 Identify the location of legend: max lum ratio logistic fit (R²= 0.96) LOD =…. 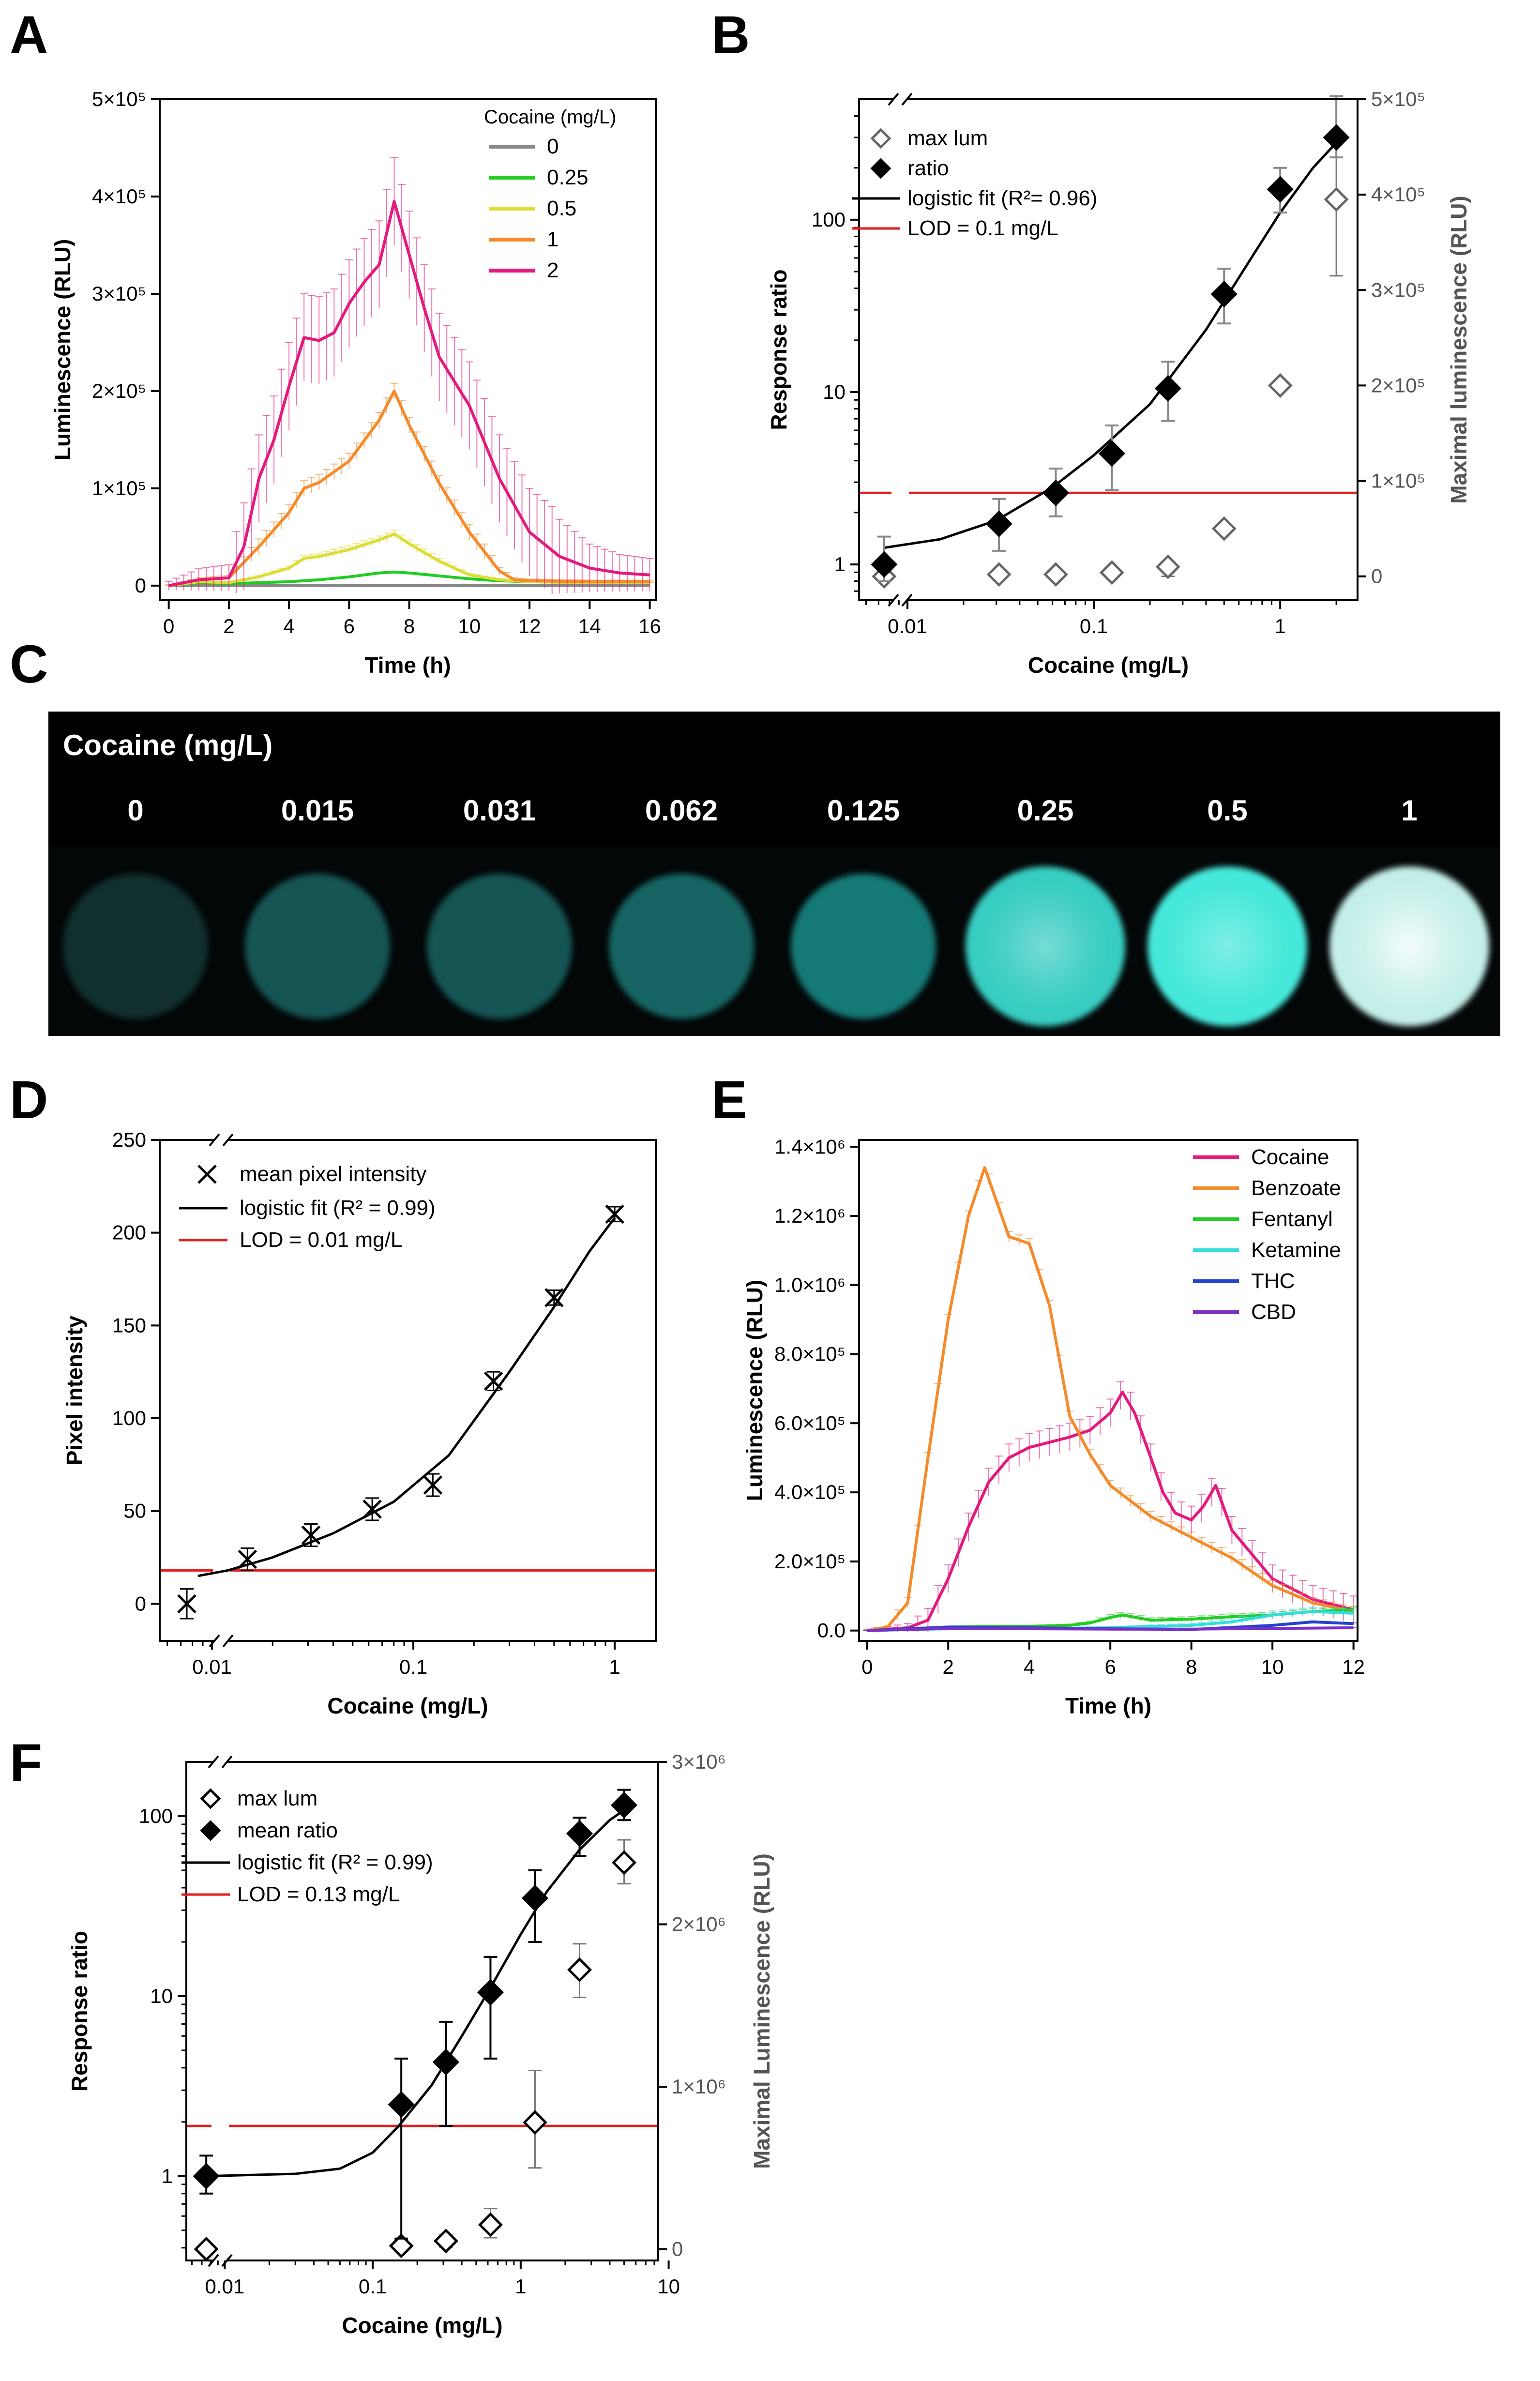
(974, 183).